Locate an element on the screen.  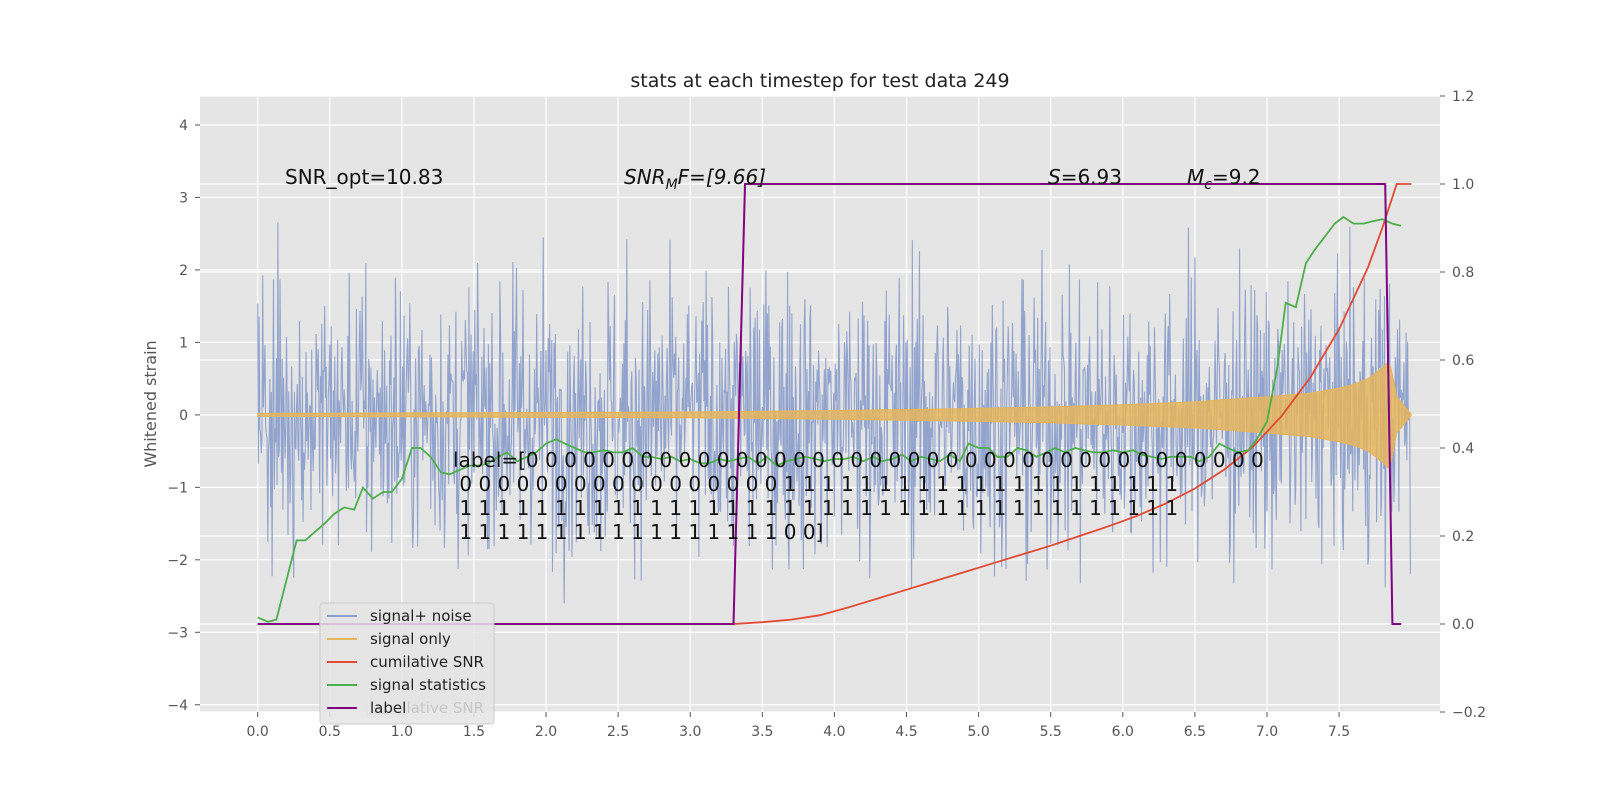
x-tick-label: 4.0 is located at coordinates (834, 732).